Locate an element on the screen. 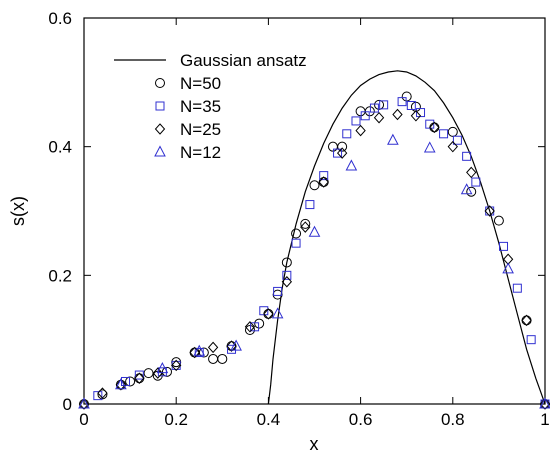 The height and width of the screenshot is (459, 550). legend-label-n25: N=25 is located at coordinates (200, 129).